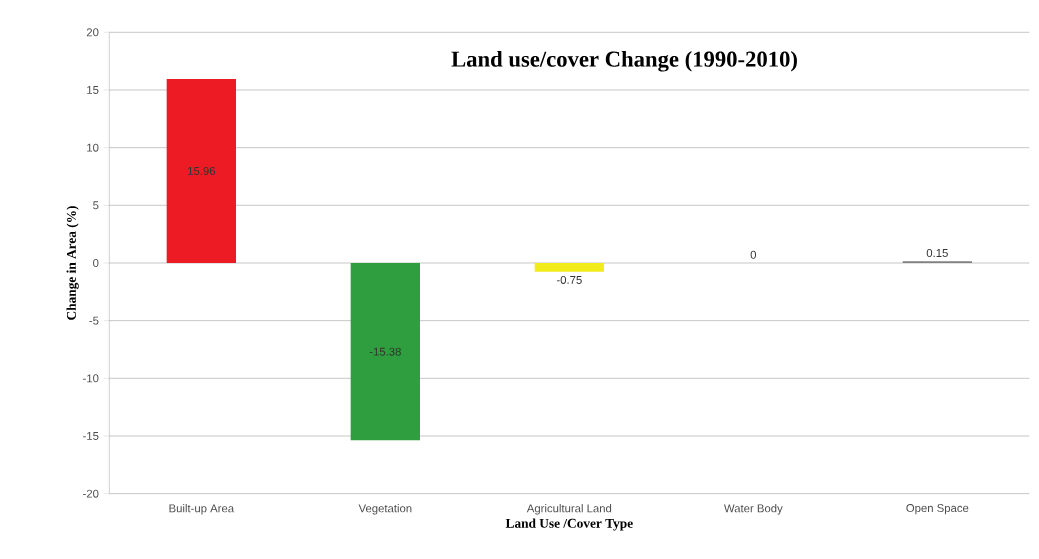 The width and height of the screenshot is (1039, 559). Describe the element at coordinates (91, 436) in the screenshot. I see `y-tick-label: -15` at that location.